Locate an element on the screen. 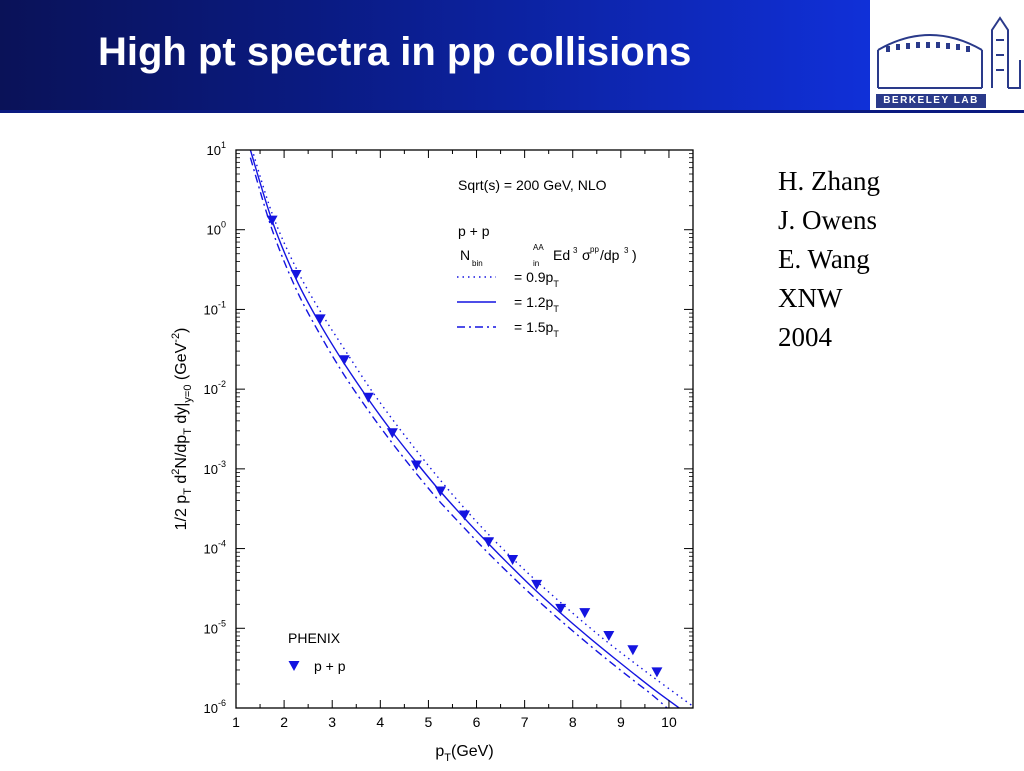 The height and width of the screenshot is (771, 1024). logo-text: BERKELEY LAB is located at coordinates (931, 101).